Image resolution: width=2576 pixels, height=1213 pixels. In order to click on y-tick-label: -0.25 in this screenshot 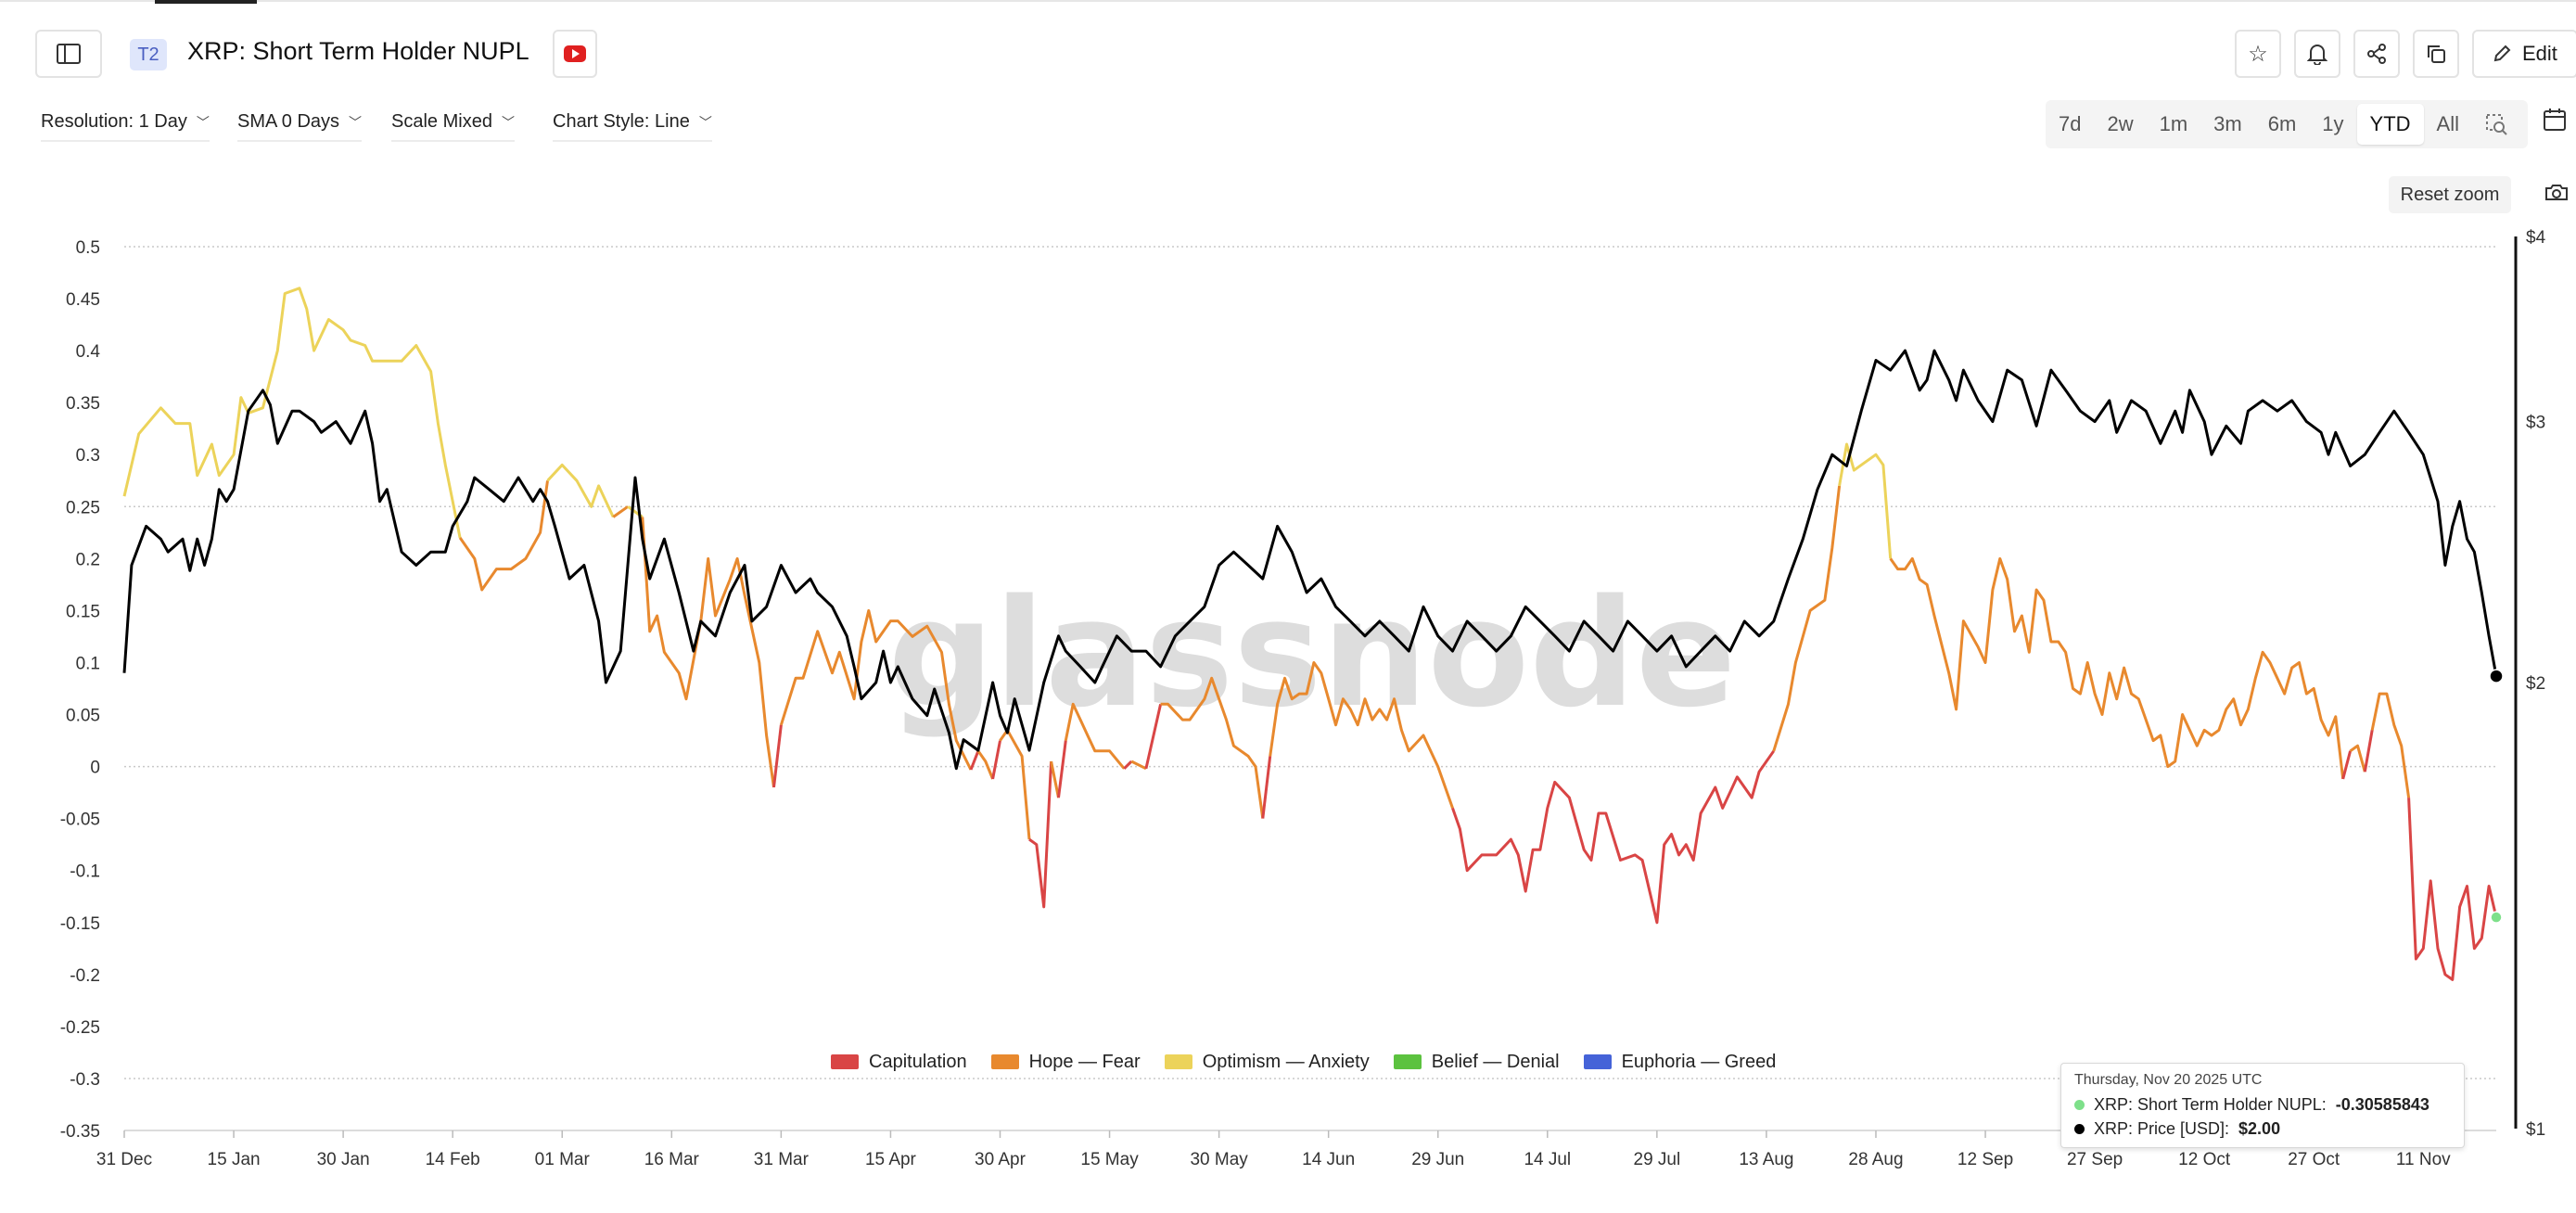, I will do `click(80, 1028)`.